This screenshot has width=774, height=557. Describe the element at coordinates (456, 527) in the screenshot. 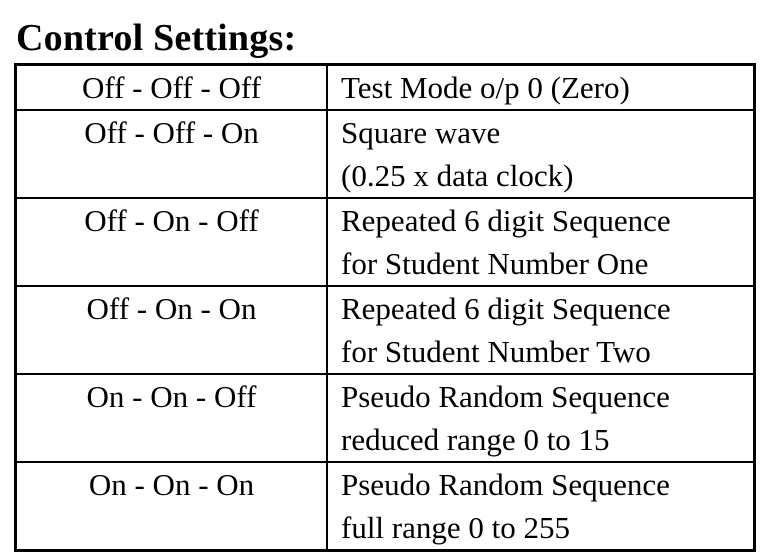

I see `description-line: full range 0 to 255` at that location.